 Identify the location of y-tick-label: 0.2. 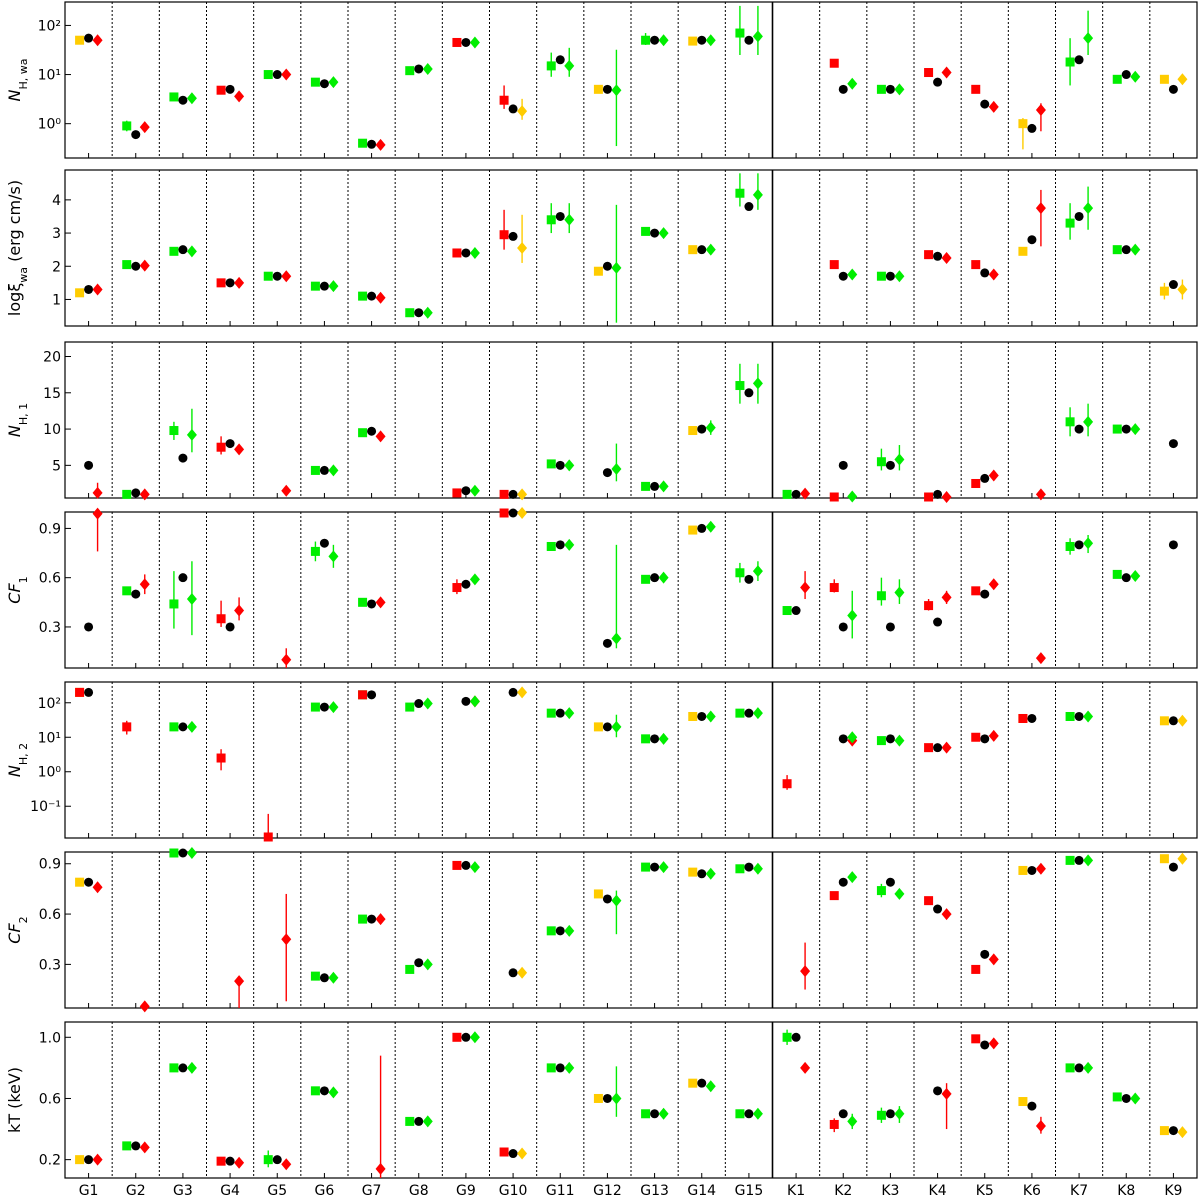
(50, 1161).